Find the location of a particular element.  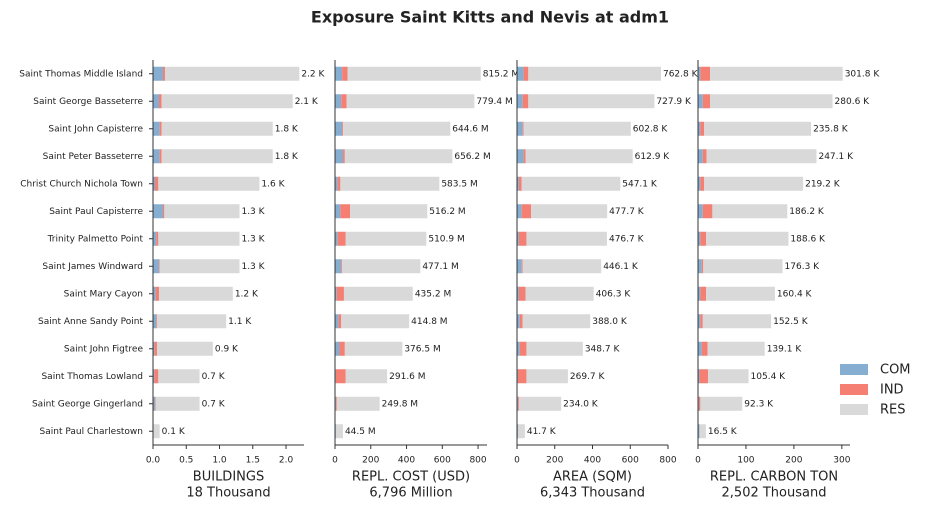

value-label: 602.8 K is located at coordinates (651, 129).